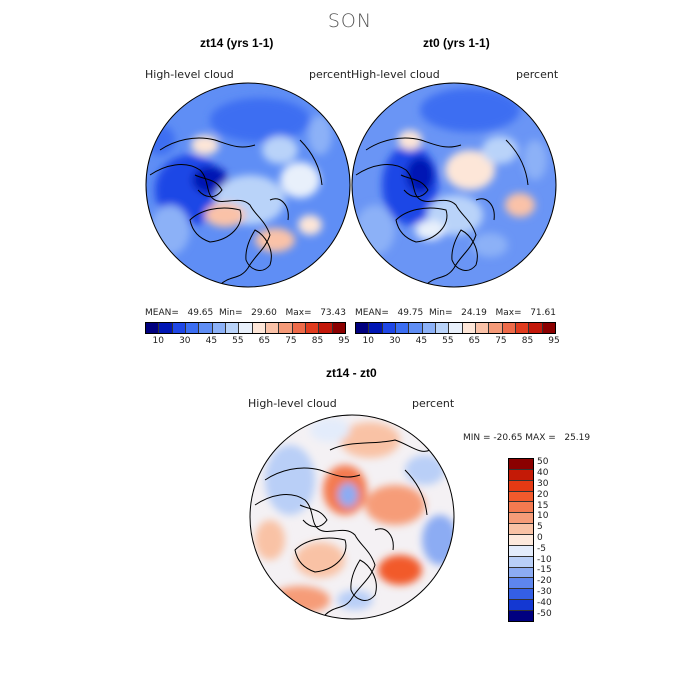 The image size is (700, 700). I want to click on colorbar-3-tick-label: 40, so click(543, 473).